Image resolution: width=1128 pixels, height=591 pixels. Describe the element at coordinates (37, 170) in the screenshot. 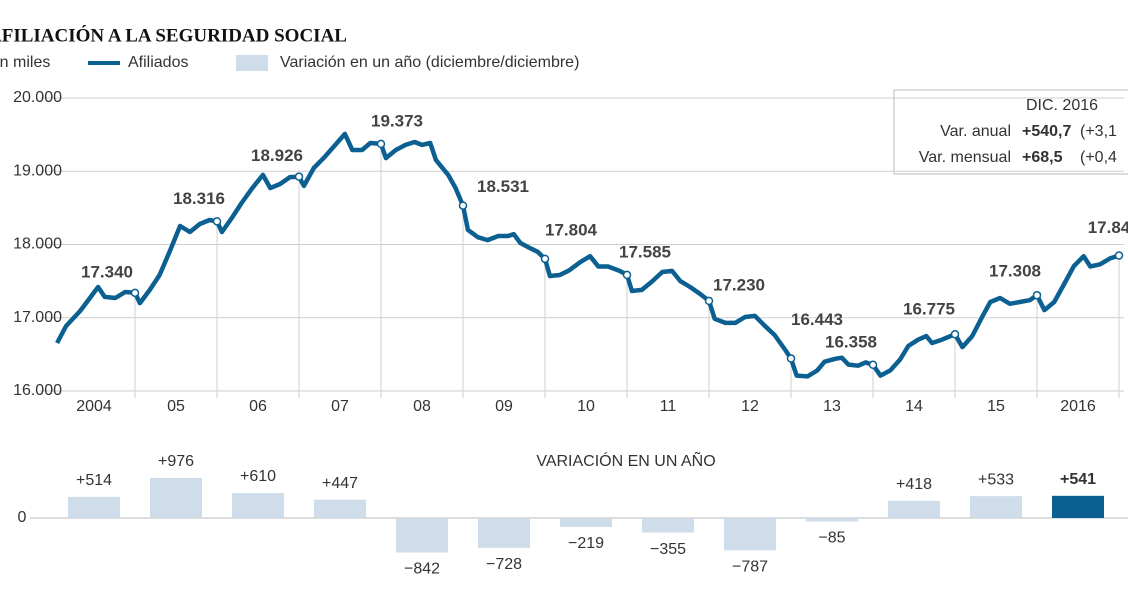

I see `y-tick-label: 19.000` at that location.